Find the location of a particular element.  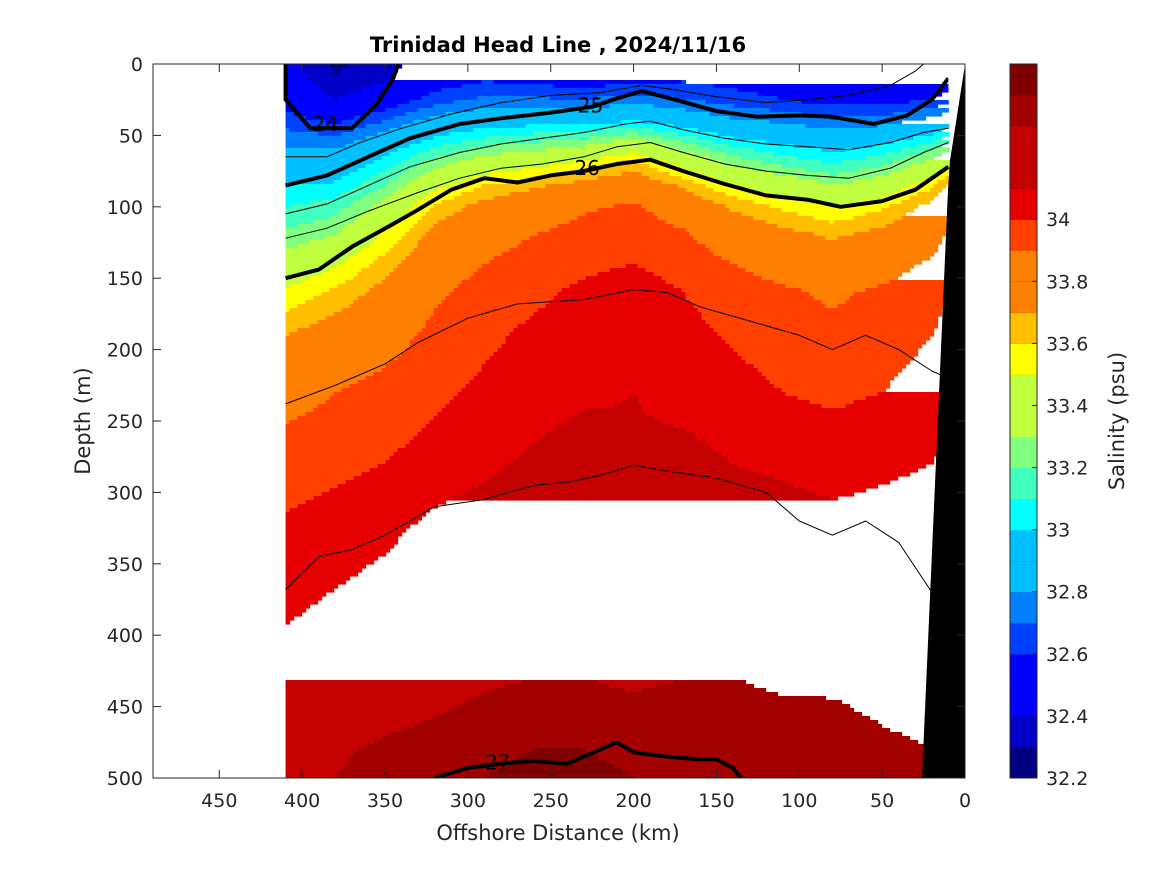

colorbar-tick-label: 33.8 is located at coordinates (1067, 282).